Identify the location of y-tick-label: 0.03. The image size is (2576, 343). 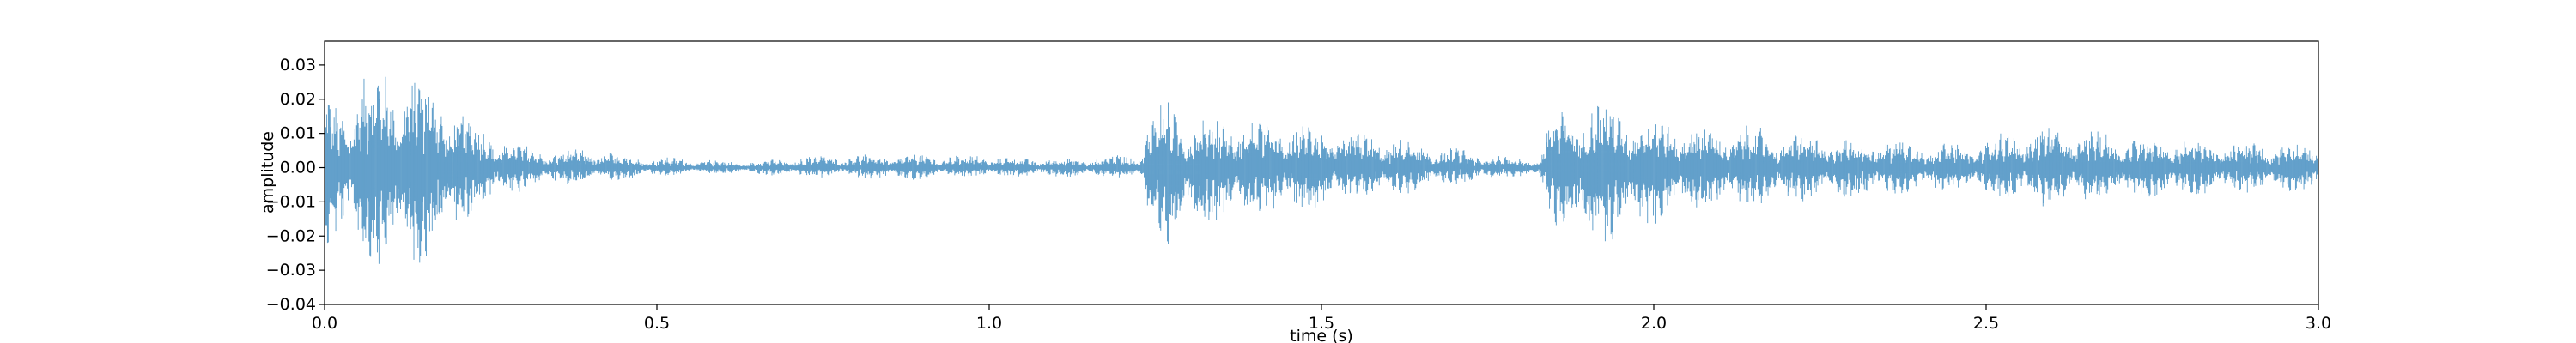
(298, 66).